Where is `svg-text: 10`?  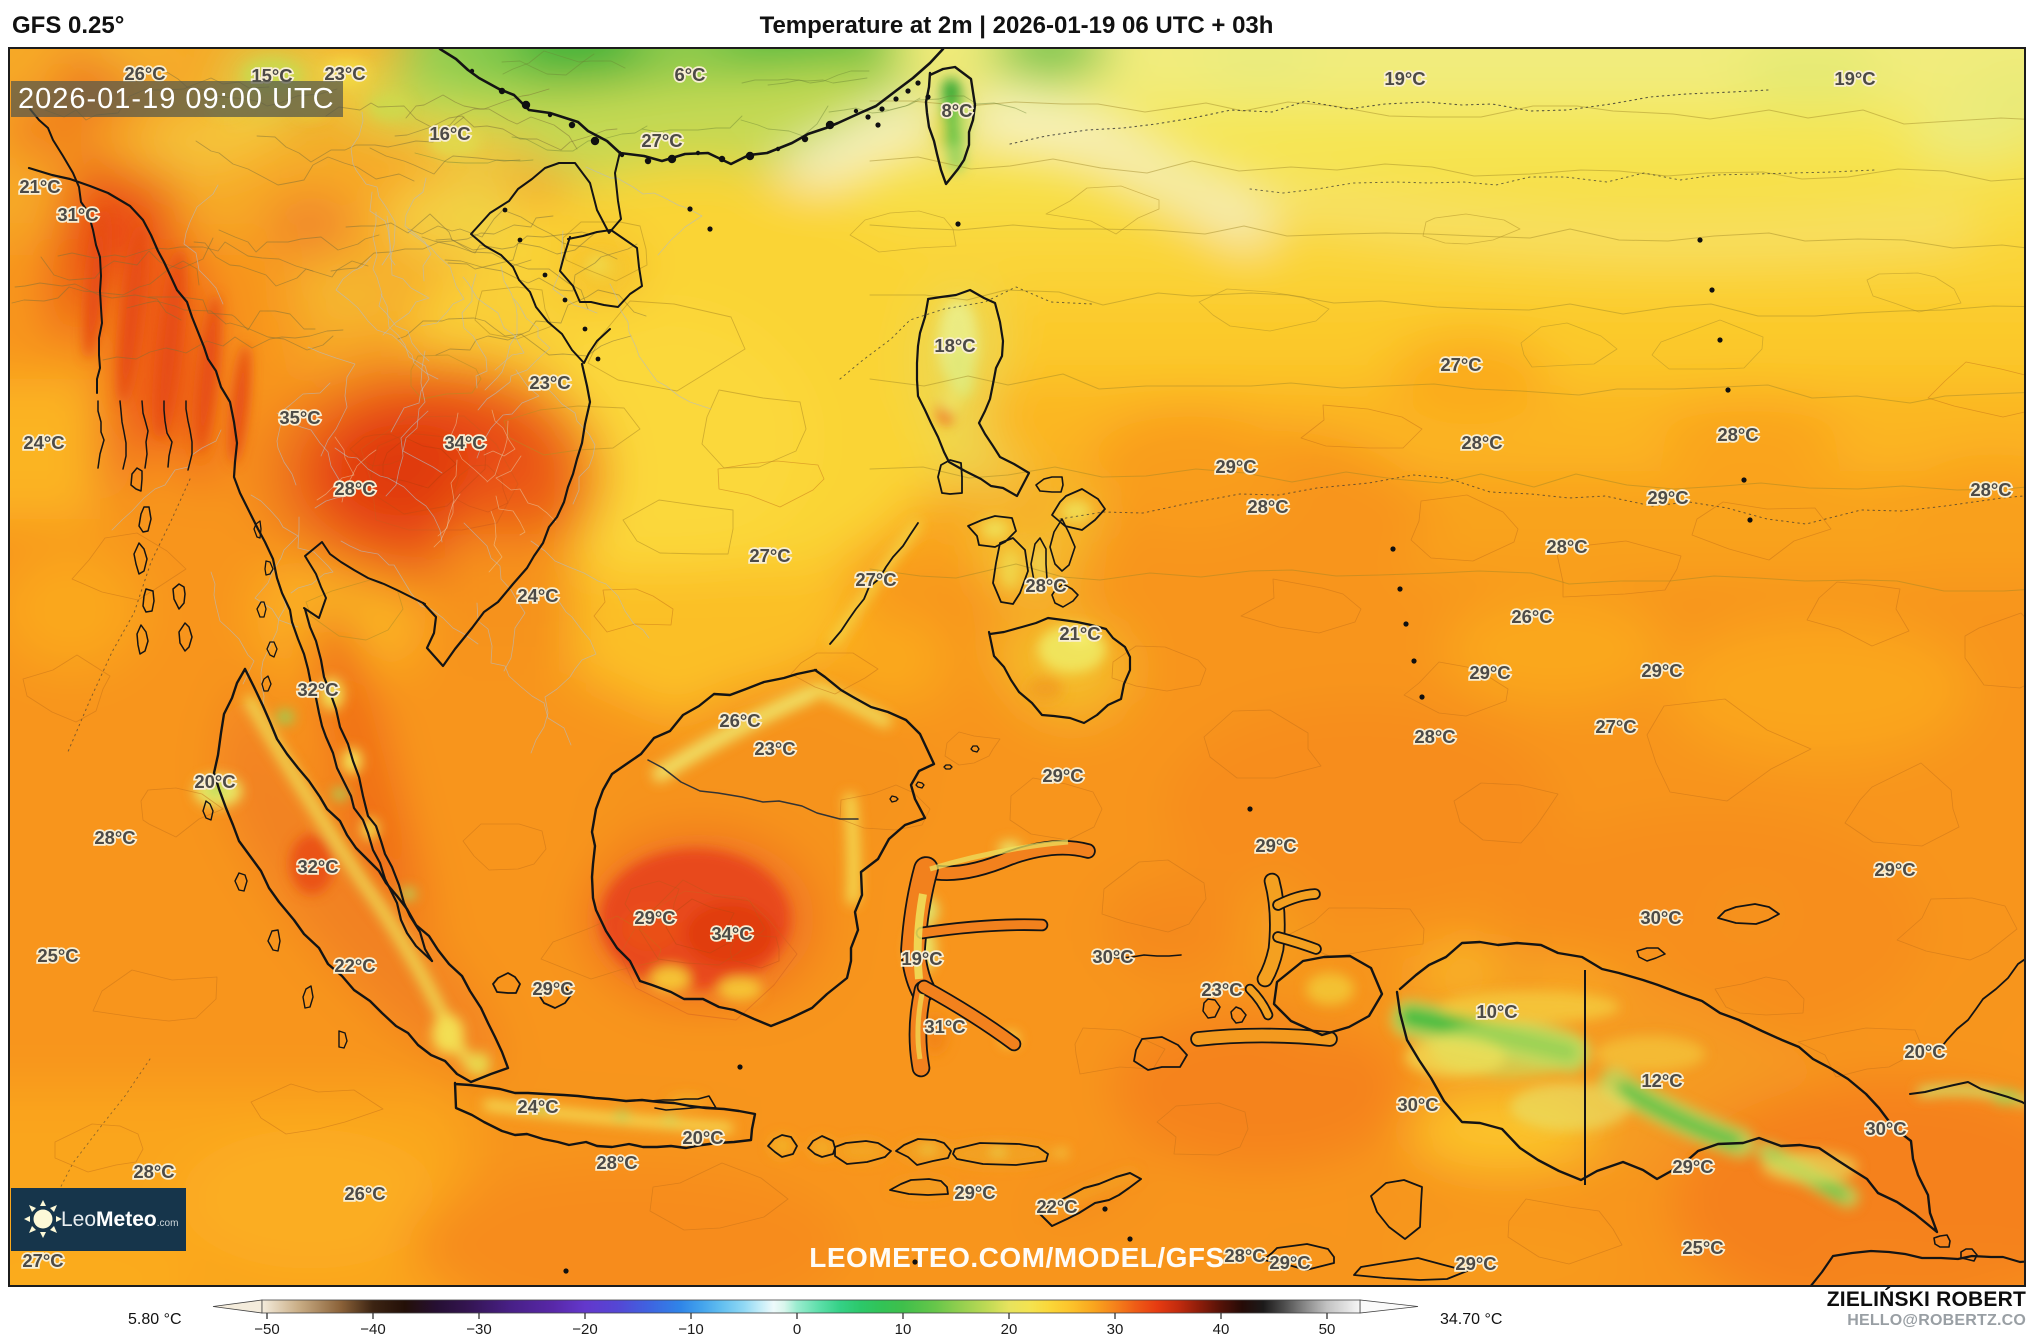
svg-text: 10 is located at coordinates (903, 1329).